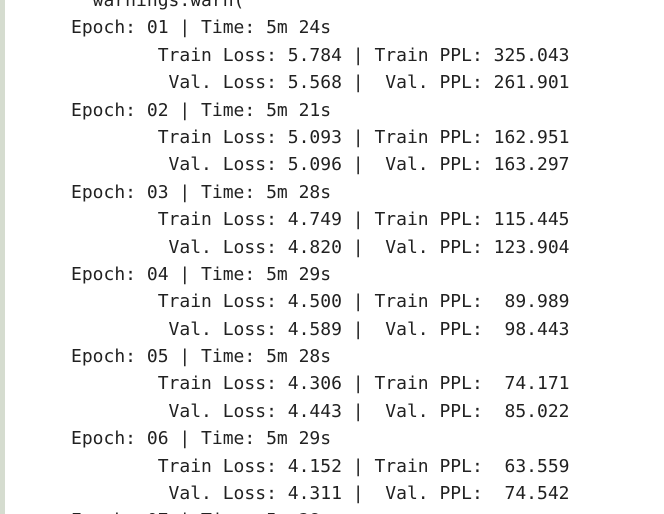 This screenshot has height=514, width=664. I want to click on output-line: Train Loss: 4.749 | Train PPL: 115.445, so click(320, 220).